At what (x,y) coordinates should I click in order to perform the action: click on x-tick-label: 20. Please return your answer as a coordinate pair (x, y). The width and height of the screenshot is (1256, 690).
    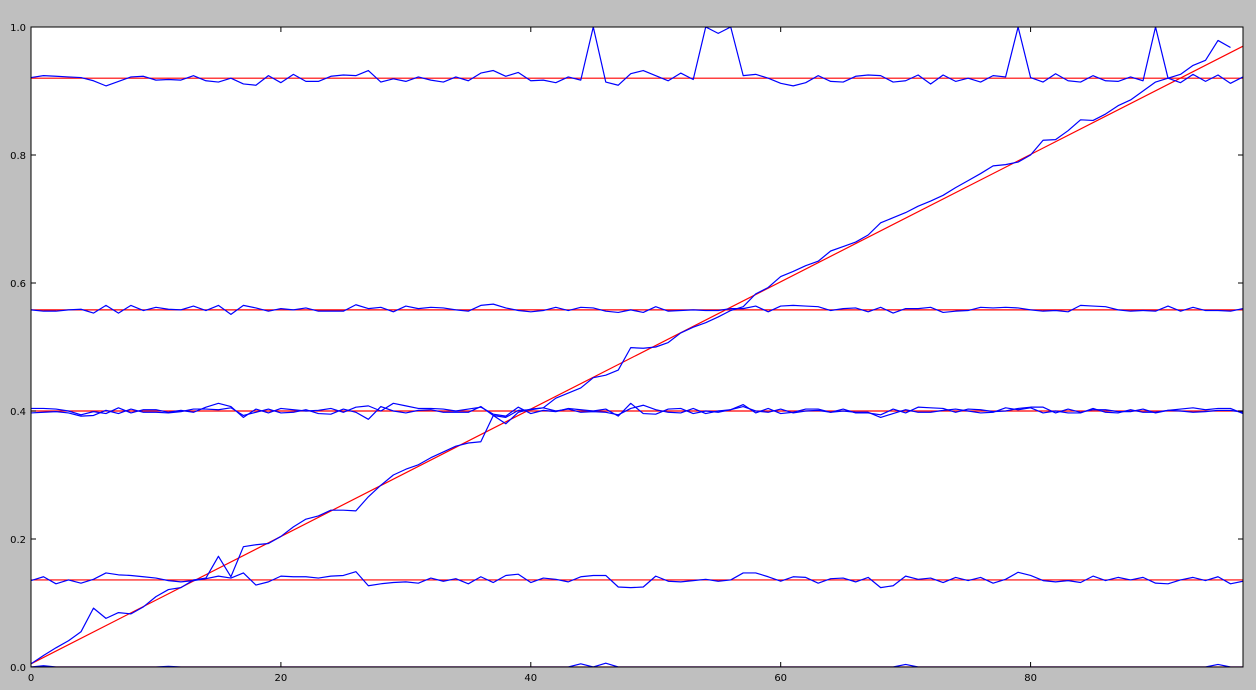
    Looking at the image, I should click on (281, 678).